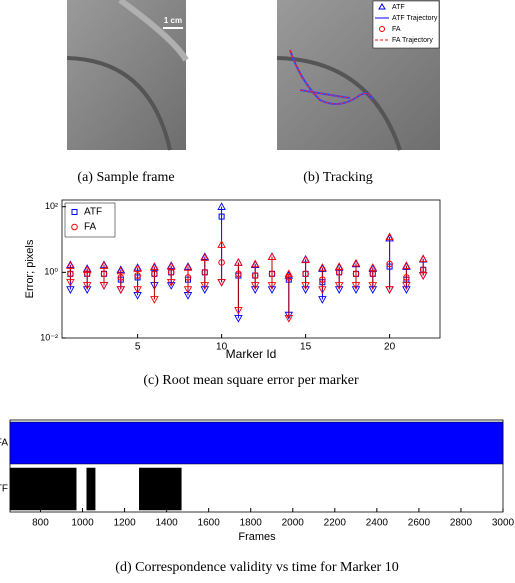 The image size is (515, 583). I want to click on x-tick-label: 15, so click(306, 347).